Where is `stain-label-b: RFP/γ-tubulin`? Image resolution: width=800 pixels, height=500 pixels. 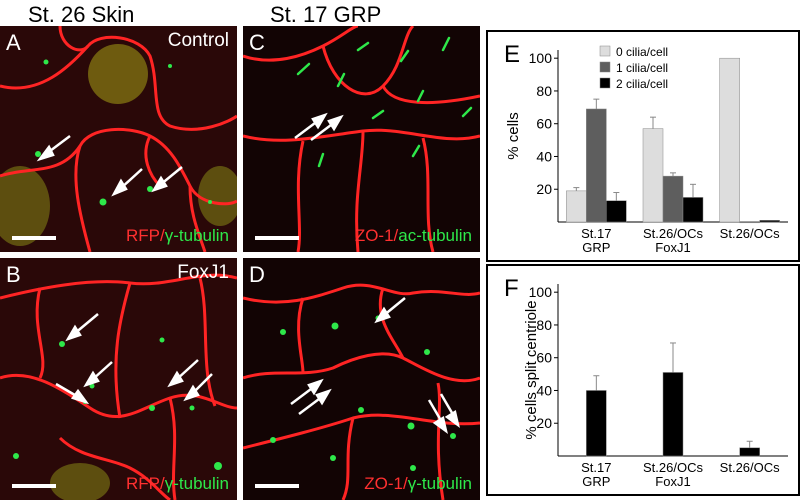 stain-label-b: RFP/γ-tubulin is located at coordinates (177, 484).